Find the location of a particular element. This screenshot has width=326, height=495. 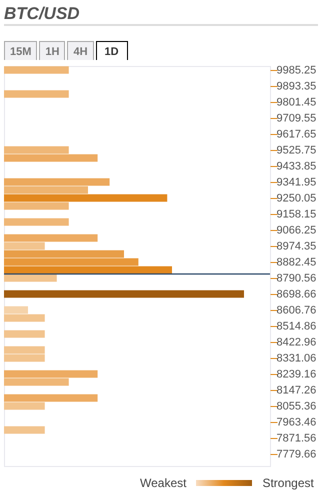

y-tick-label: 9617.65 is located at coordinates (296, 134).